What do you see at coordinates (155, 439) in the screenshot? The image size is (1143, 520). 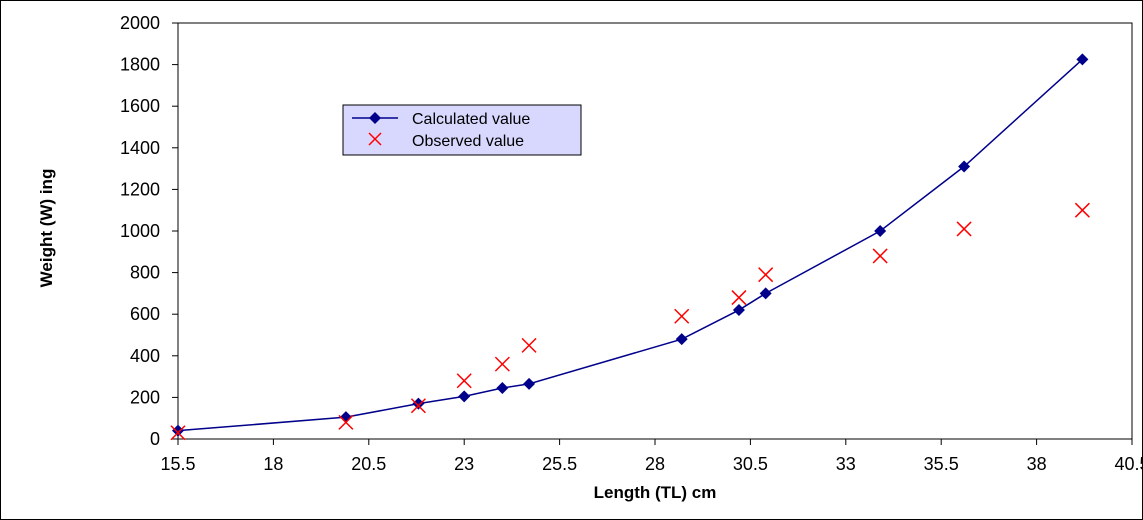 I see `y-tick-label: 0` at bounding box center [155, 439].